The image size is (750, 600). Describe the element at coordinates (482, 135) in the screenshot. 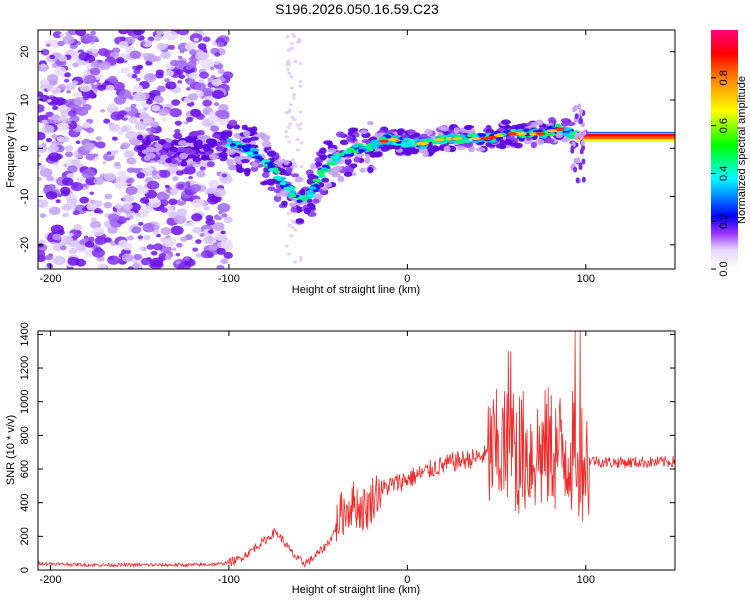

I see `spectrogram-core-1954` at that location.